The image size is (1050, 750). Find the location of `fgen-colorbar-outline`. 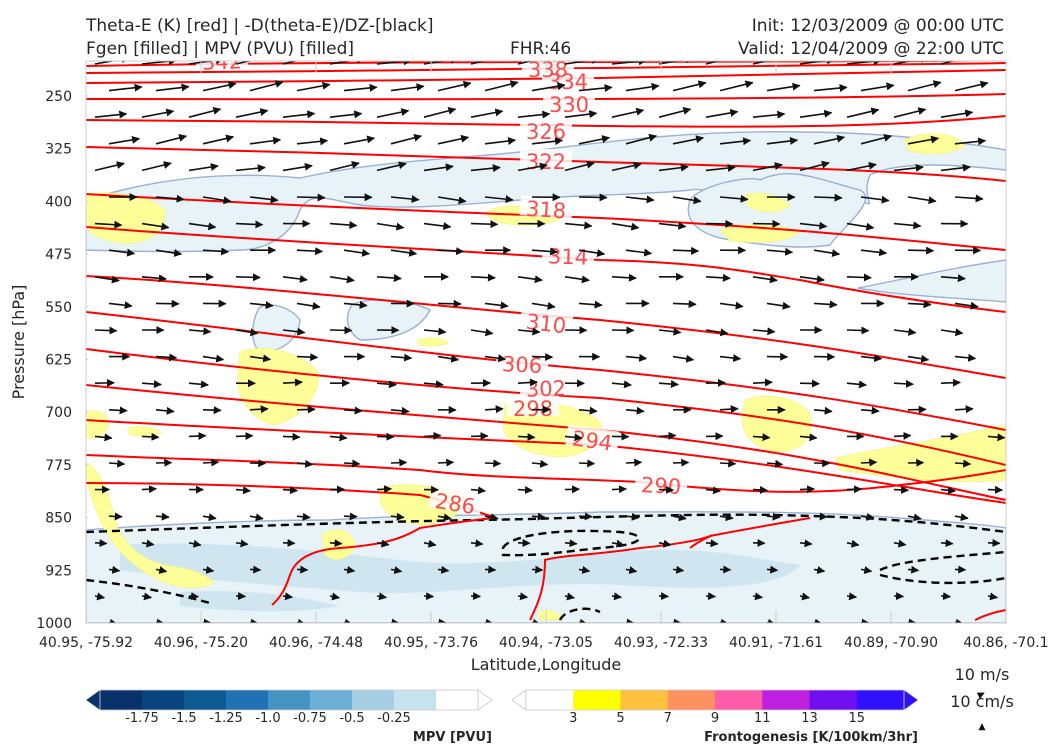

fgen-colorbar-outline is located at coordinates (715, 700).